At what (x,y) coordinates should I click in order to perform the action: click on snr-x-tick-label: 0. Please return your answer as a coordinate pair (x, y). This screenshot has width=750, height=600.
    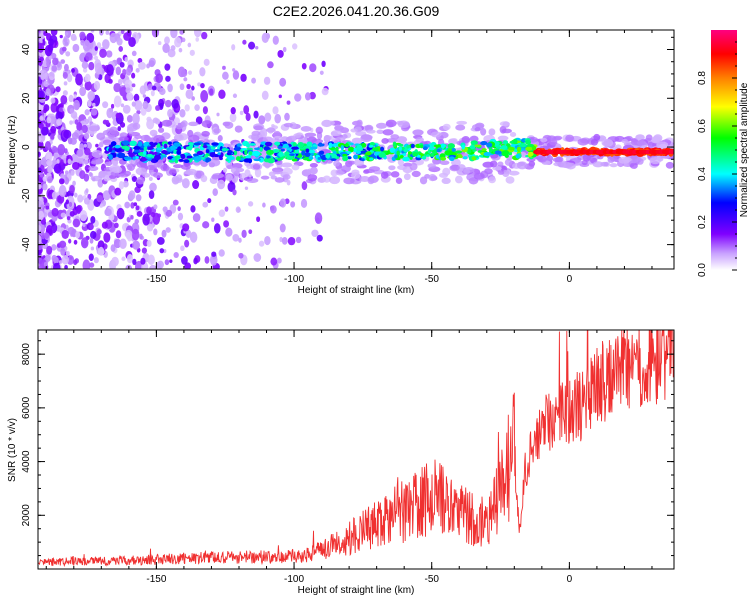
    Looking at the image, I should click on (570, 579).